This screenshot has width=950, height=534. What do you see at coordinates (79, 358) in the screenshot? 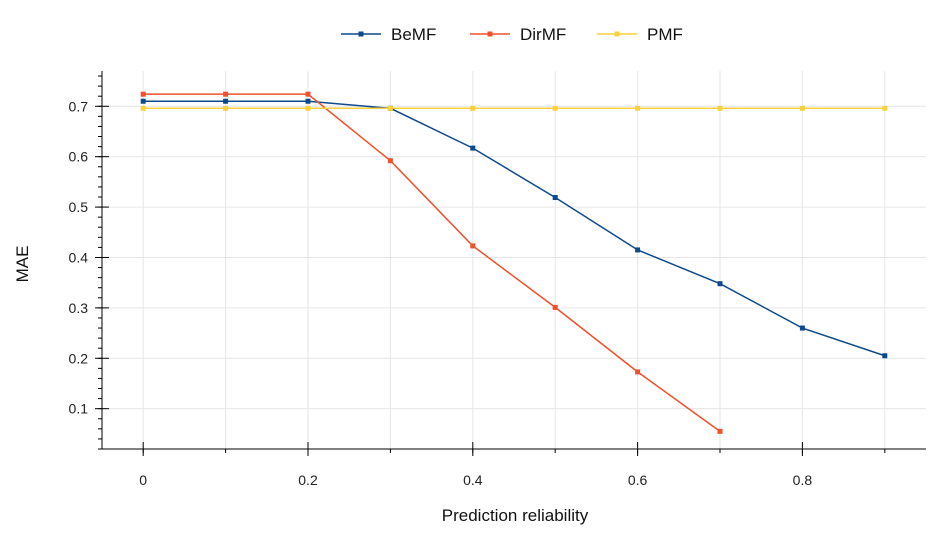
I see `y-tick-label: 0.2` at bounding box center [79, 358].